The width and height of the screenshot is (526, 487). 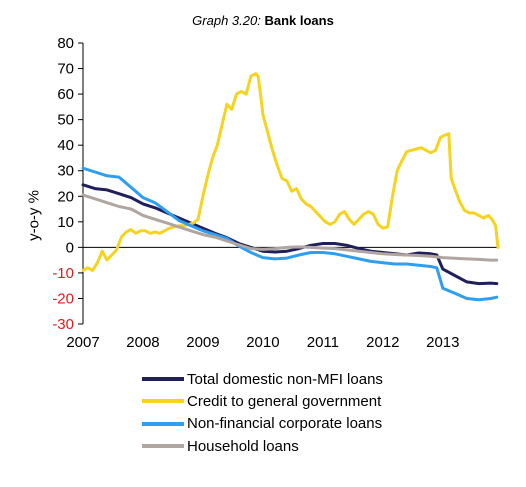 I want to click on legend-item: Household loans, so click(x=262, y=446).